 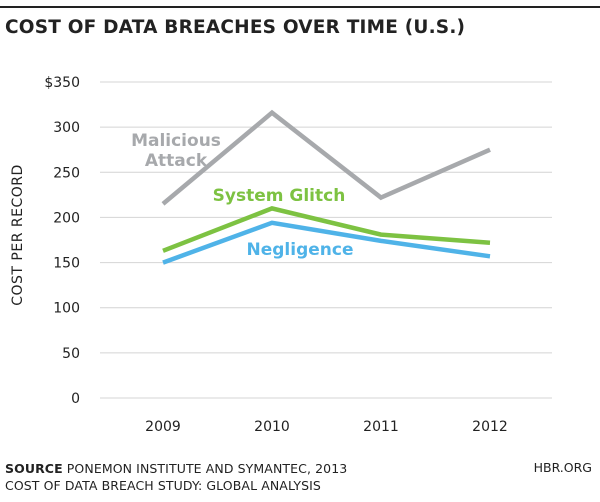 I want to click on x-tick-labels: 2009 2010 2011 2012, so click(x=326, y=427).